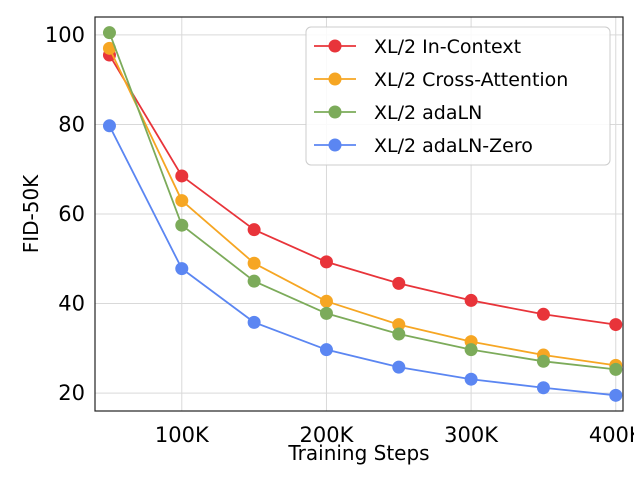 The width and height of the screenshot is (634, 484). What do you see at coordinates (471, 80) in the screenshot?
I see `legend-label: XL/2 Cross-Attention` at bounding box center [471, 80].